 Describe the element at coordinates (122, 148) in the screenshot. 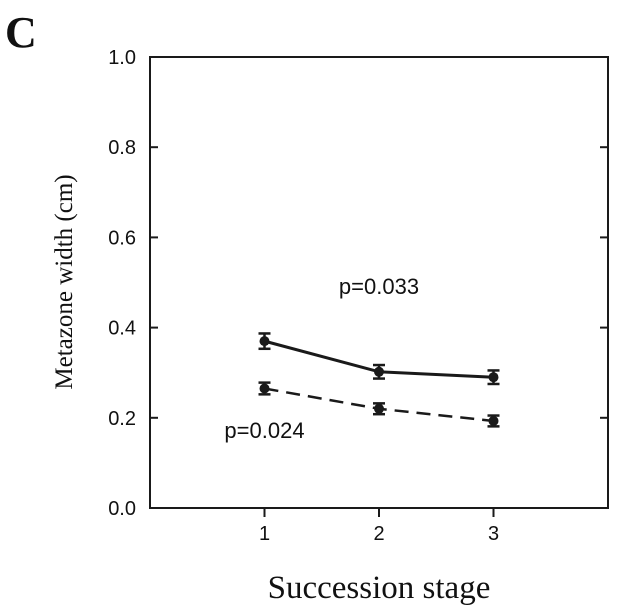

I see `y-tick-label: 0.8` at that location.